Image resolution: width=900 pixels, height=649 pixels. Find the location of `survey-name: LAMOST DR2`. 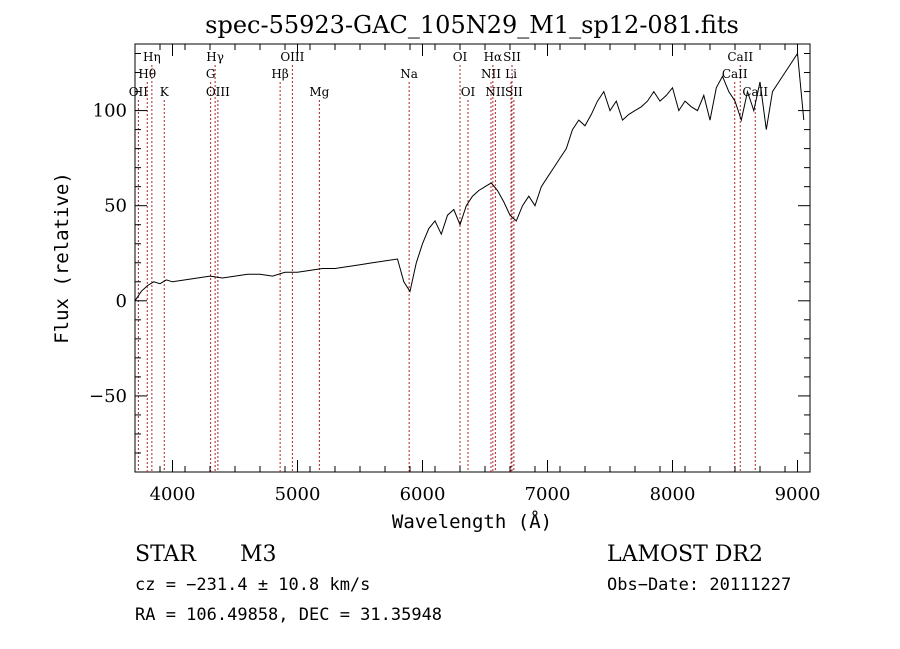

survey-name: LAMOST DR2 is located at coordinates (685, 554).